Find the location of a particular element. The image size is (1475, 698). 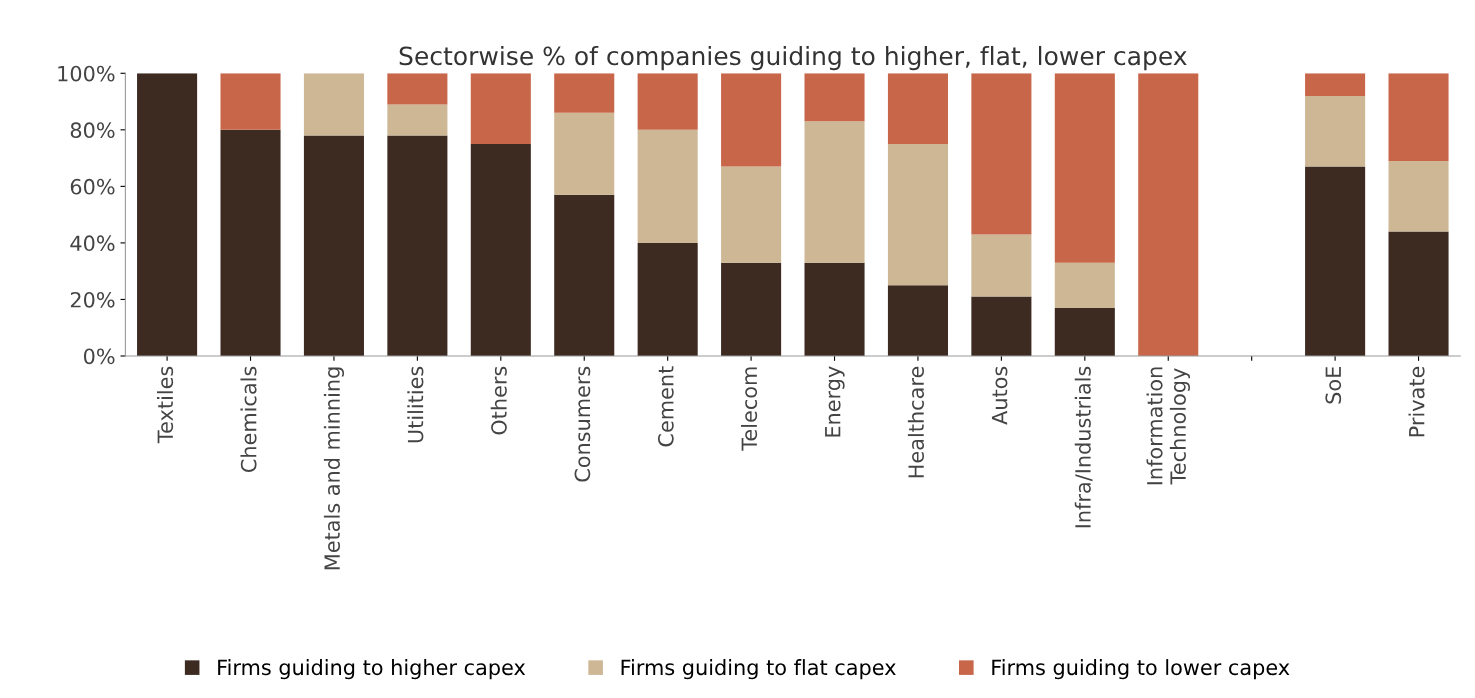

legend-label: Firms guiding to flat capex is located at coordinates (758, 669).